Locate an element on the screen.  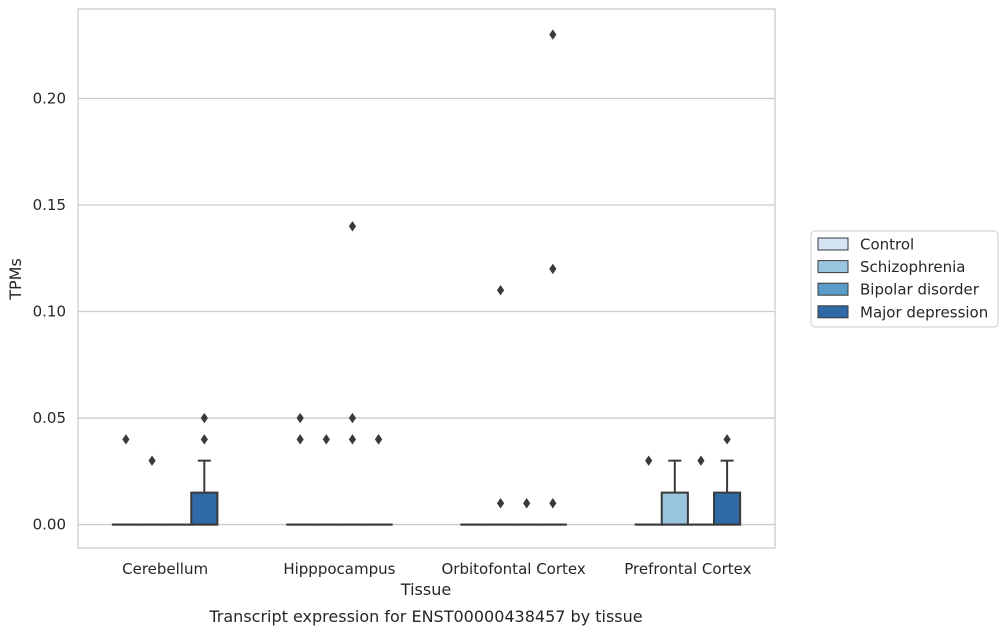
x-tick-label: Prefrontal Cortex is located at coordinates (687, 569).